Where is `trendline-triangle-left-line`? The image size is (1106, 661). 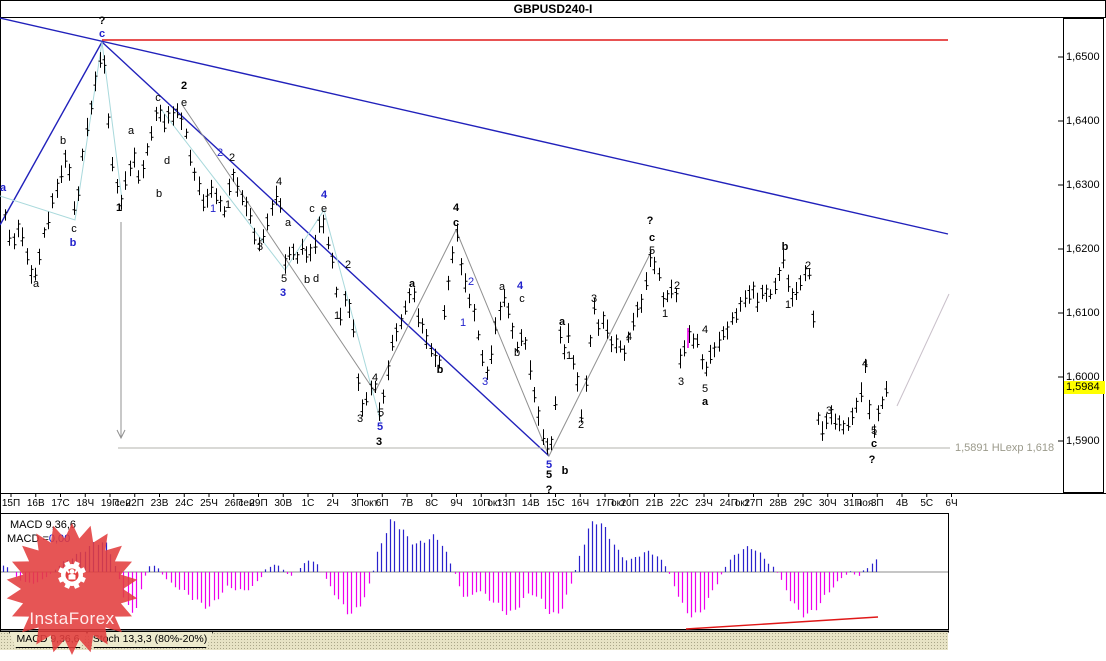
trendline-triangle-left-line is located at coordinates (51, 133).